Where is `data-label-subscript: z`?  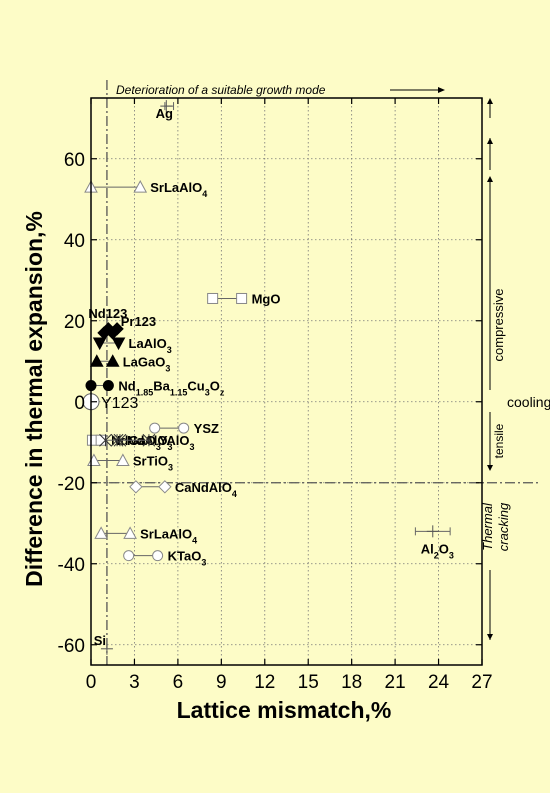
data-label-subscript: z is located at coordinates (222, 393).